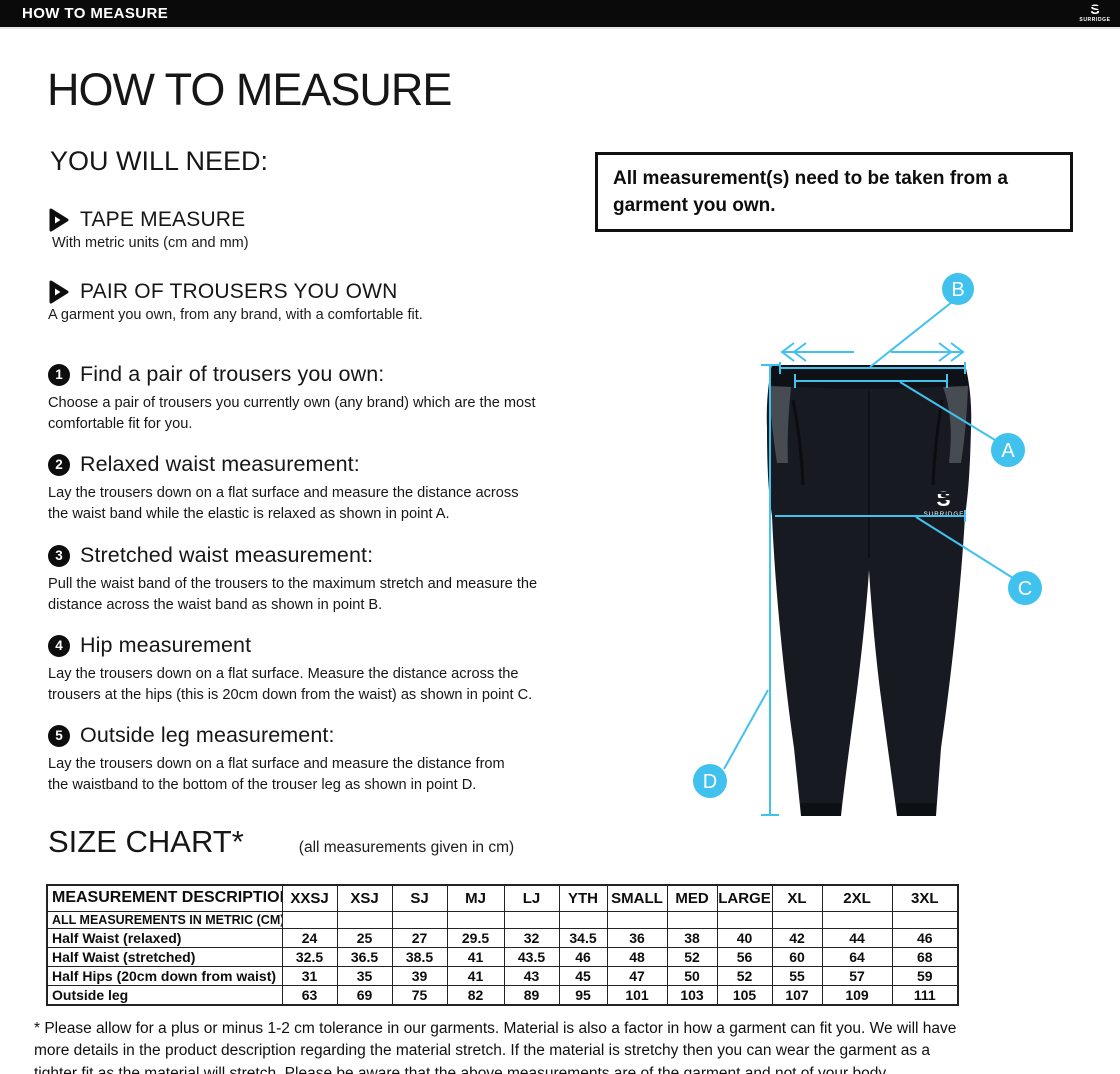 The image size is (1120, 1074). Describe the element at coordinates (637, 956) in the screenshot. I see `measurement-value: 48` at that location.